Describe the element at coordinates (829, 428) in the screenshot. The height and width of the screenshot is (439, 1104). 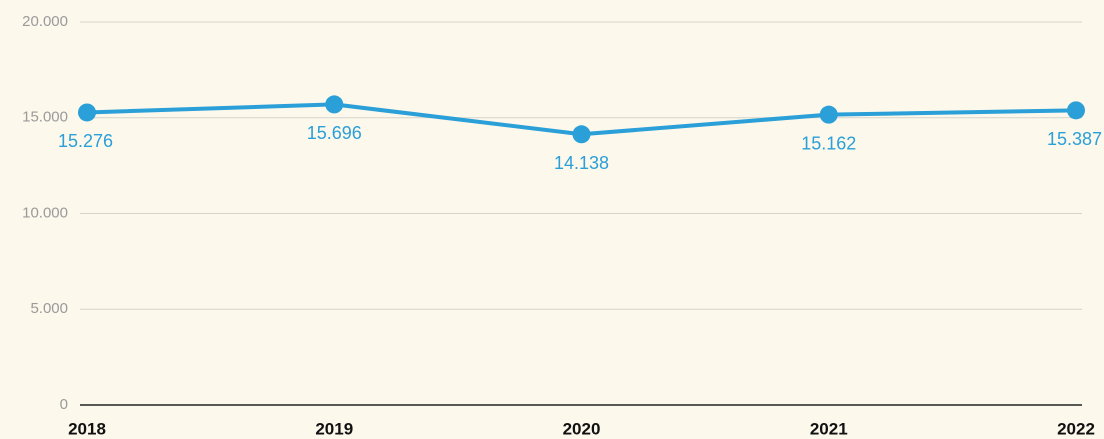
I see `x-tick-label: 2021` at that location.